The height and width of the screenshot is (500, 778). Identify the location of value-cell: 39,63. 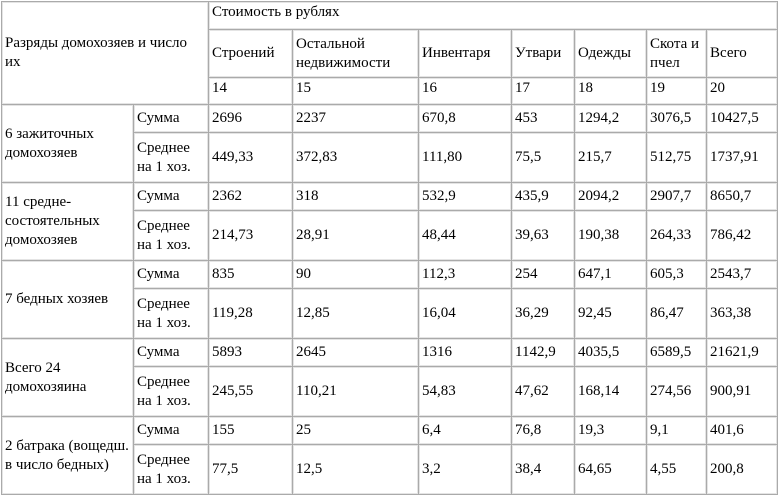
(543, 235).